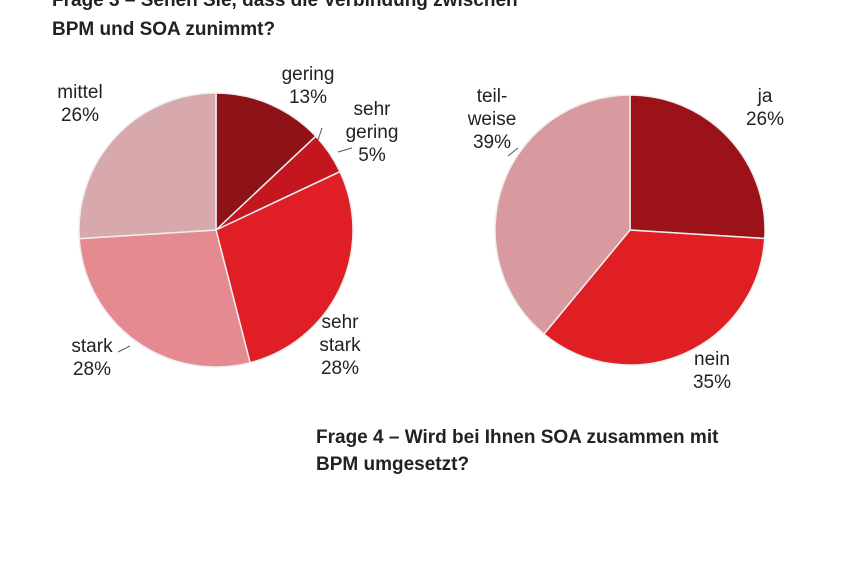  Describe the element at coordinates (163, 29) in the screenshot. I see `chart-title: BPM und SOA zunimmt?` at that location.